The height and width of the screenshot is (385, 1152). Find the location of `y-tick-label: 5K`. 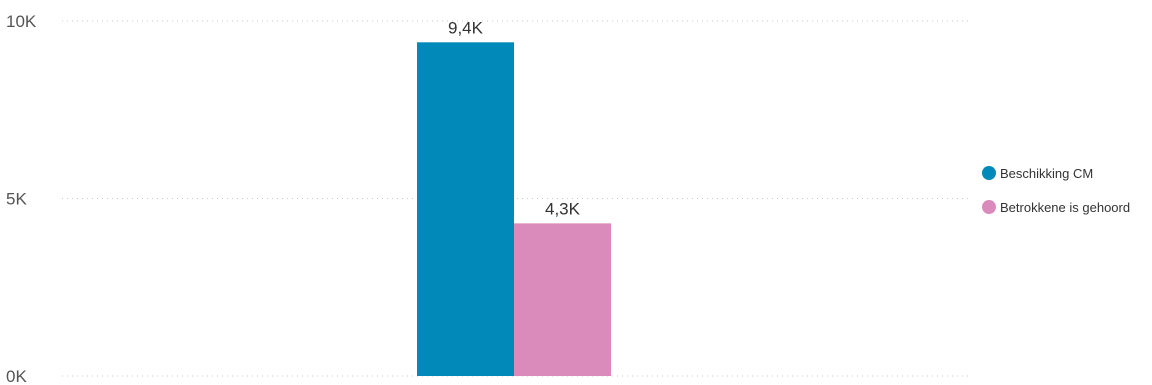

y-tick-label: 5K is located at coordinates (16, 199).